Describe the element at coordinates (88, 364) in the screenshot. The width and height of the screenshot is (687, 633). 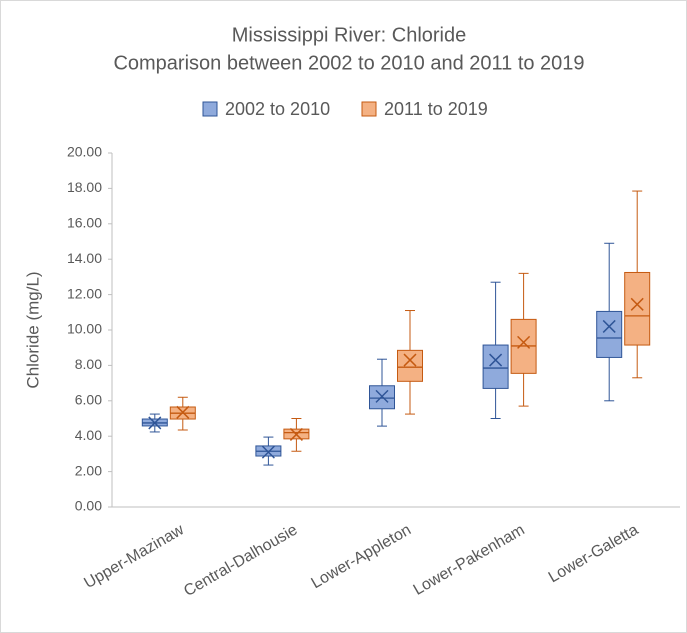
I see `y-tick-label: 8.00` at that location.